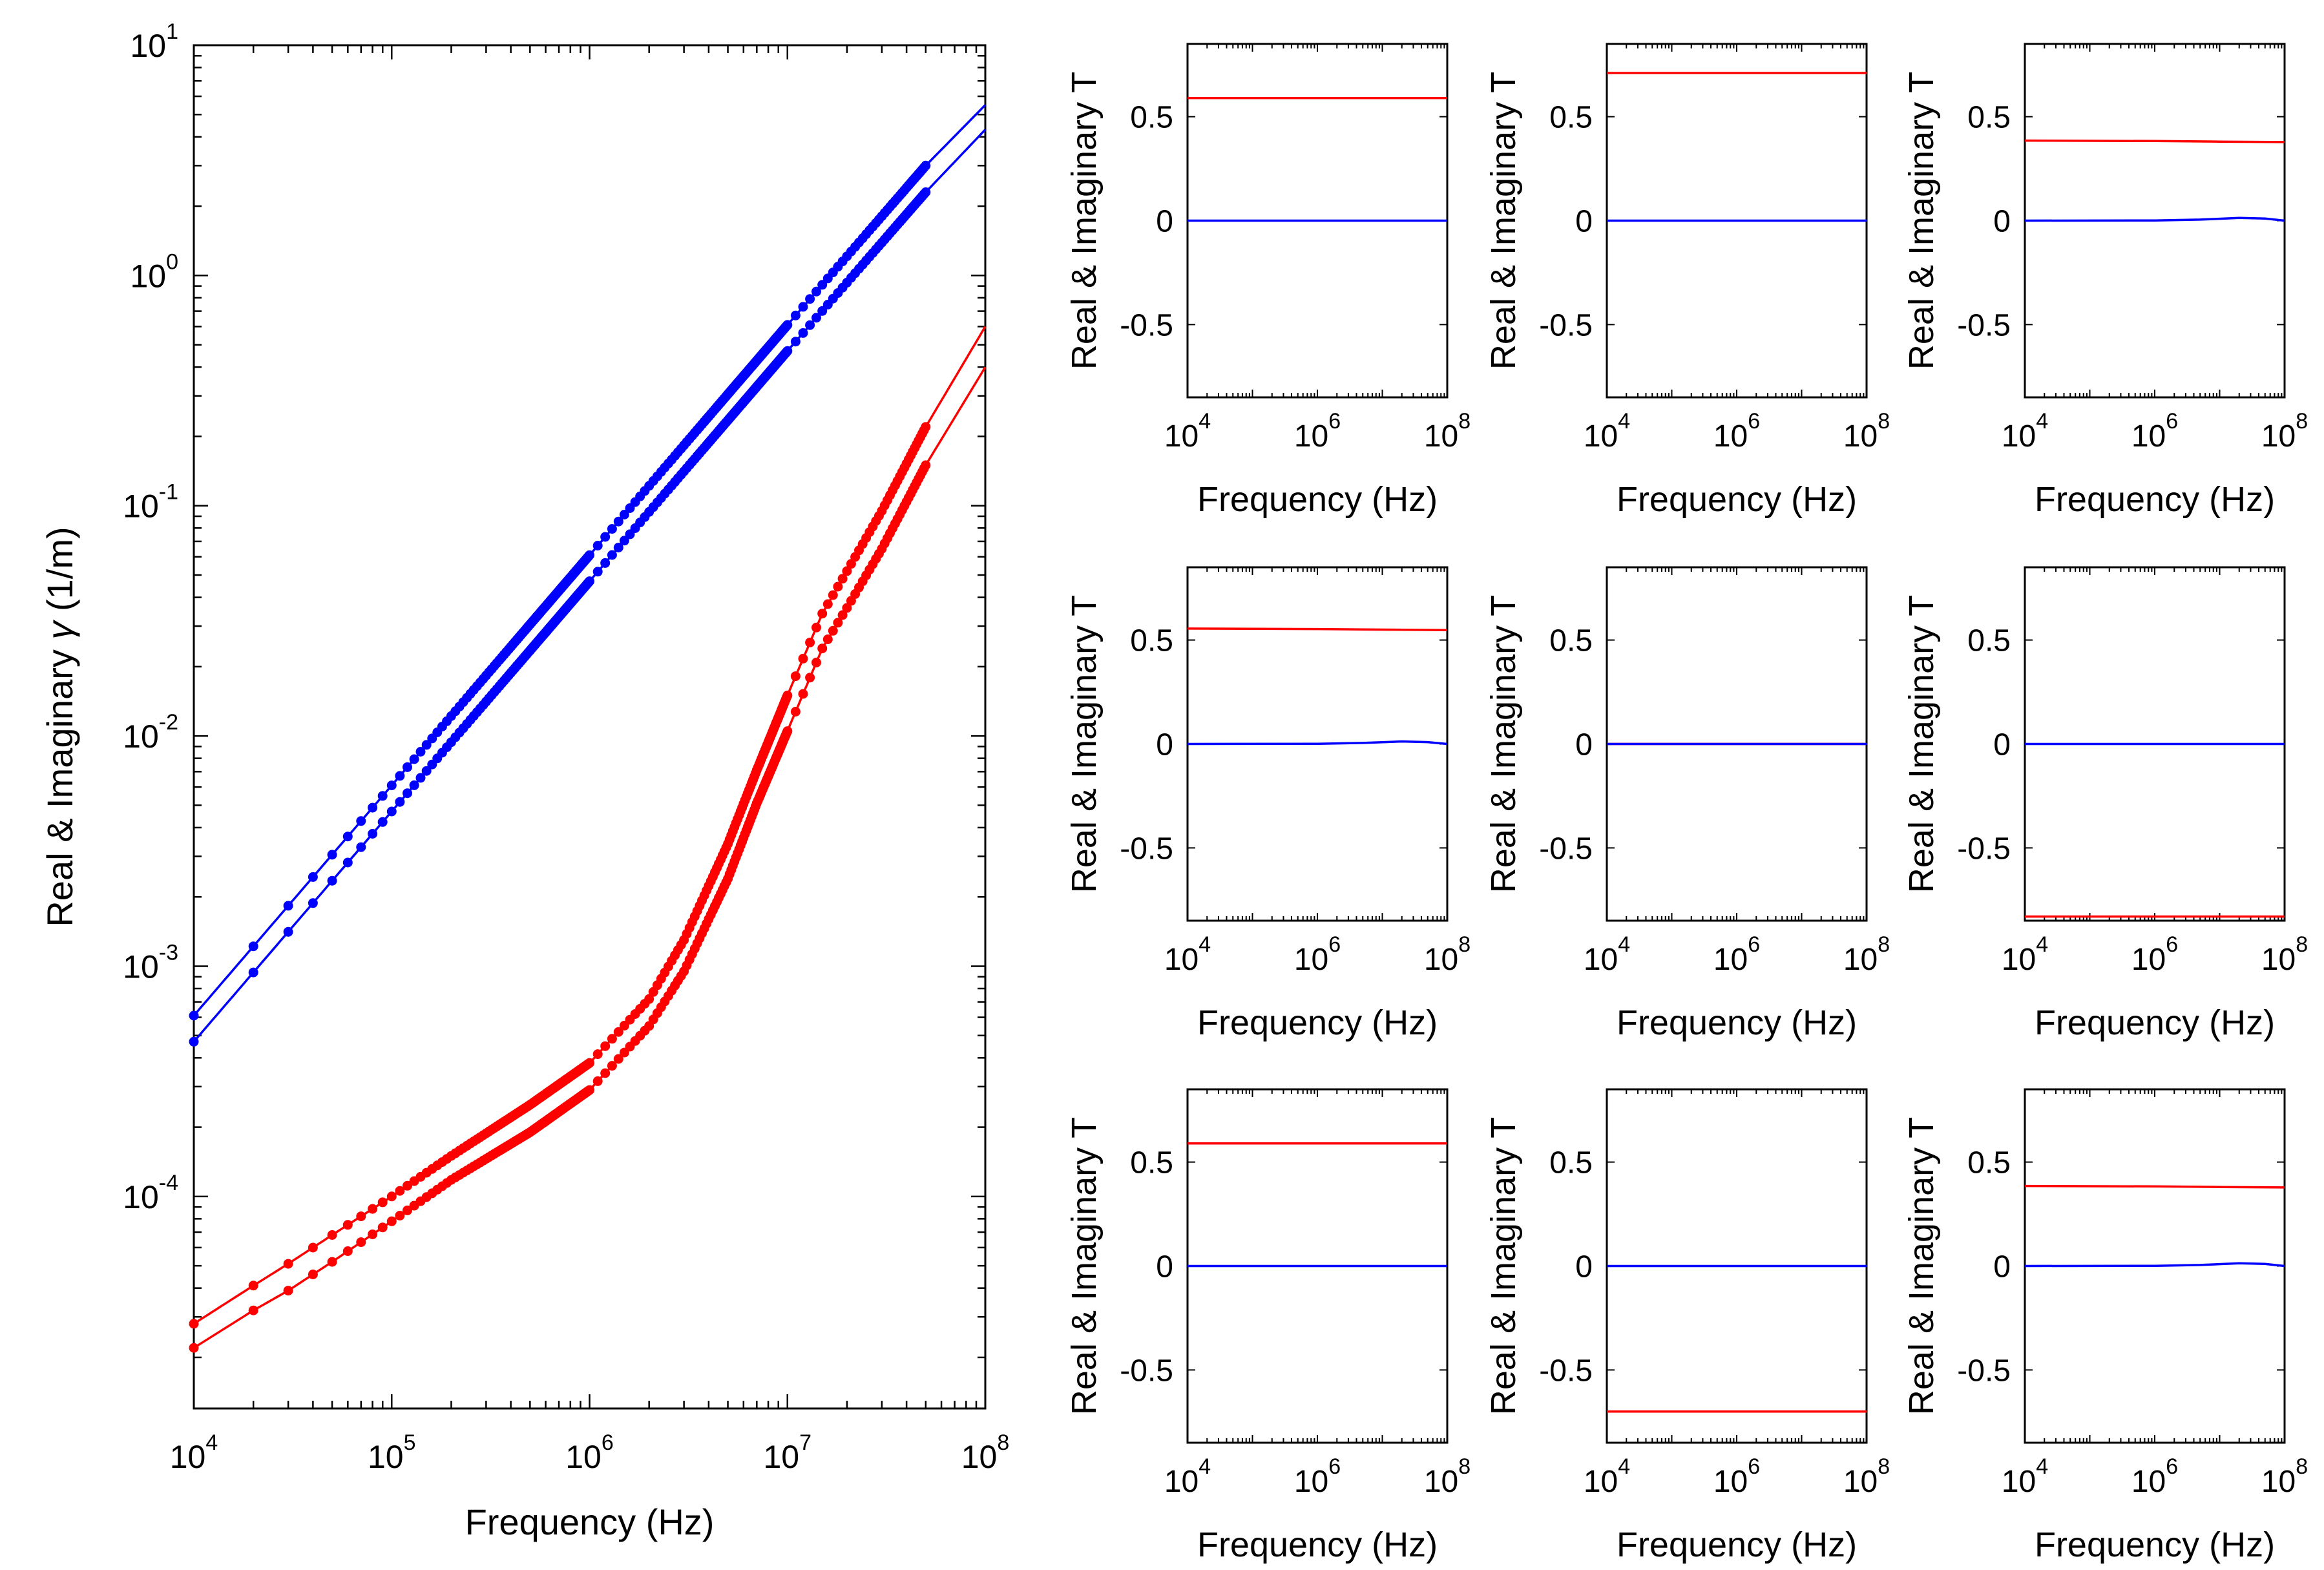 The image size is (2324, 1570). What do you see at coordinates (150, 962) in the screenshot?
I see `y-tick-label: 10⁻³` at bounding box center [150, 962].